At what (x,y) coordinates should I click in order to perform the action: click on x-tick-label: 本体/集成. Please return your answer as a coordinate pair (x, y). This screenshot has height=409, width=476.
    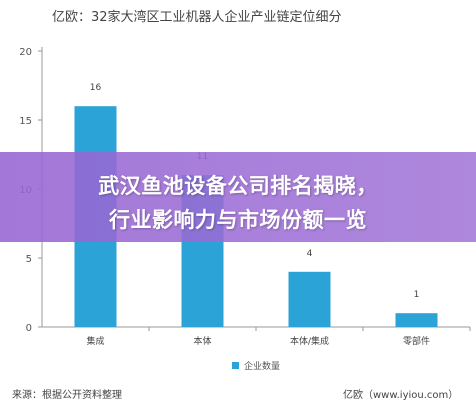
    Looking at the image, I should click on (309, 341).